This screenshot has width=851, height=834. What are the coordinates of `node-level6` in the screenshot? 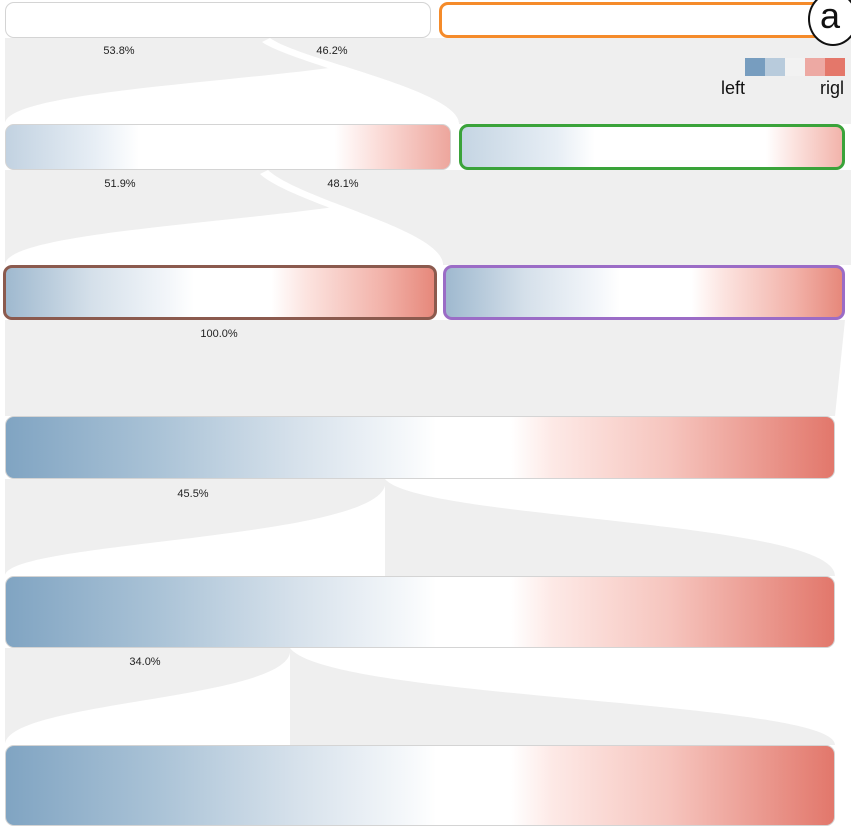 It's located at (420, 785).